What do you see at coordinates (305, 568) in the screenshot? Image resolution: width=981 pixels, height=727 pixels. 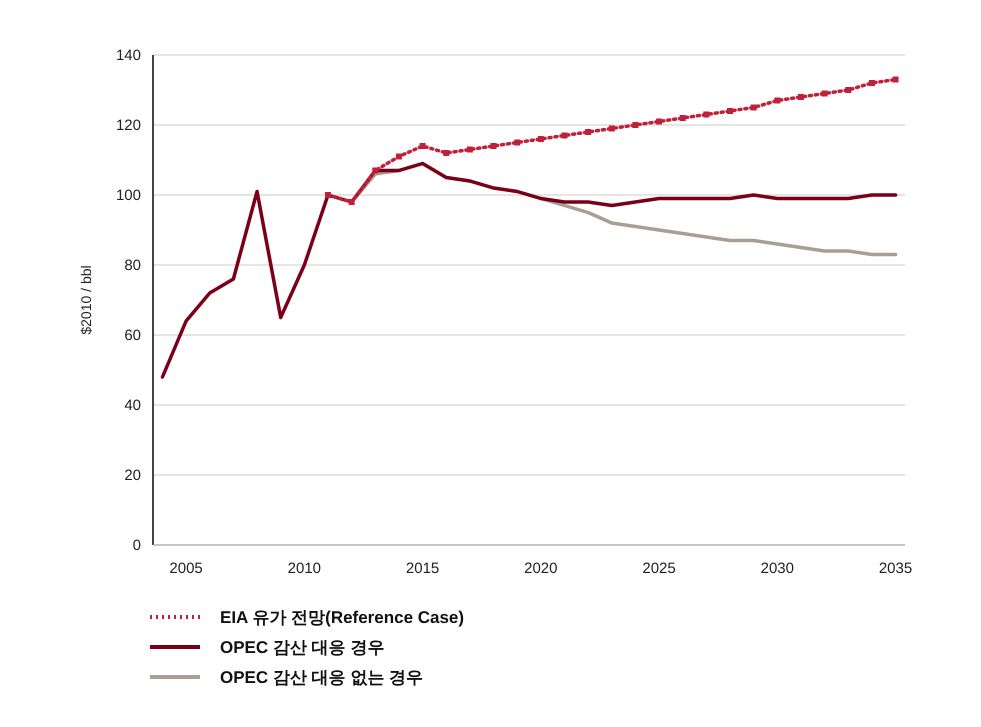 I see `x-tick-label: 2010` at bounding box center [305, 568].